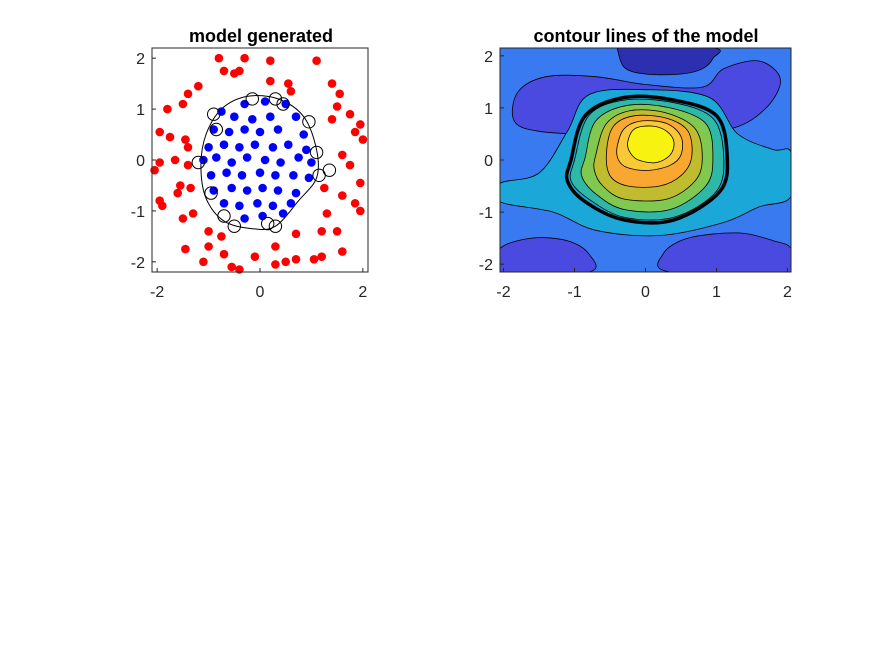  I want to click on decision-boundary, so click(260, 163).